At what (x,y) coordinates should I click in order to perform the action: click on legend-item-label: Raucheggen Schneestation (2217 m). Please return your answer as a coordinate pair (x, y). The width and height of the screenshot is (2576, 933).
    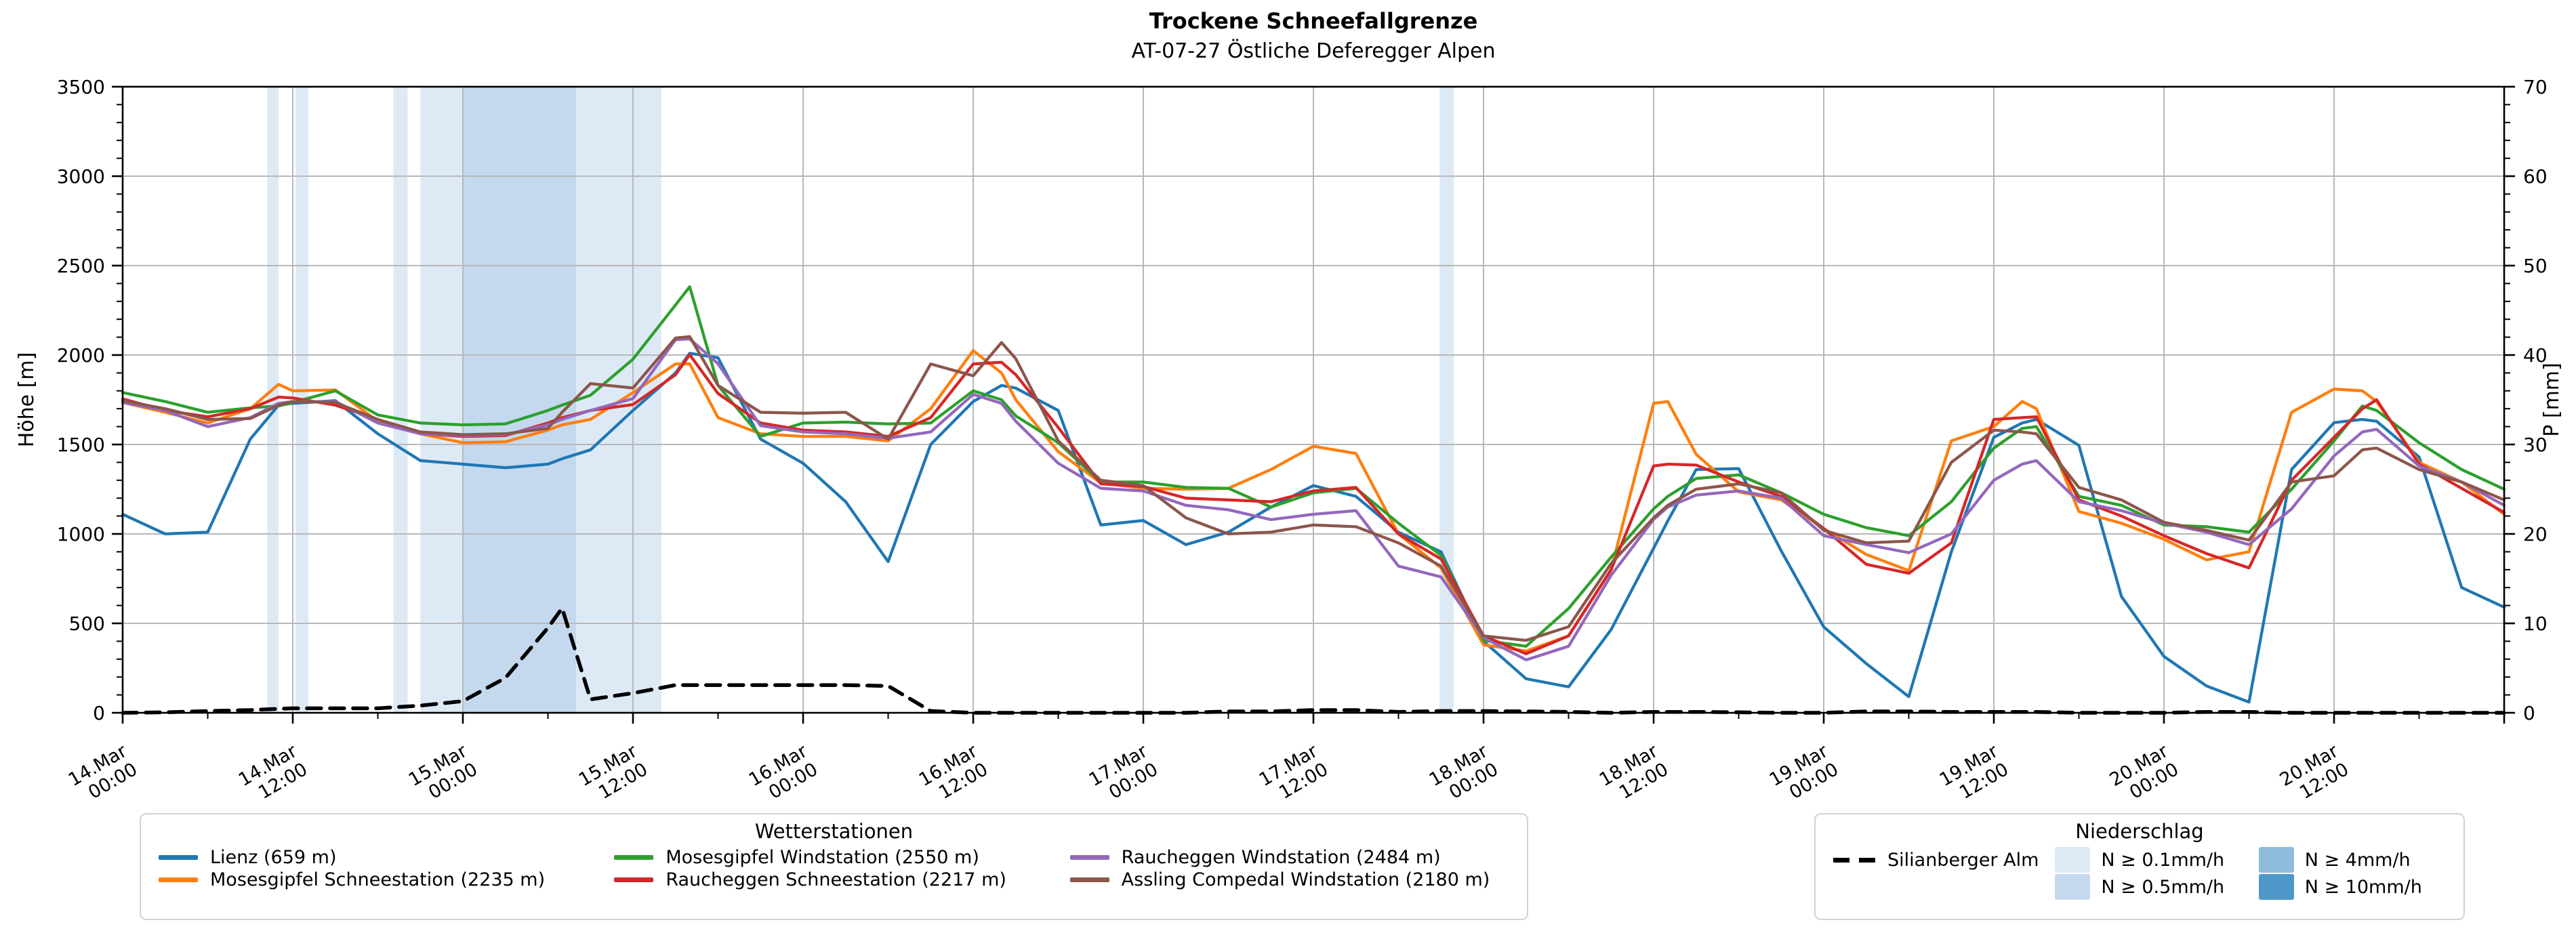
    Looking at the image, I should click on (836, 879).